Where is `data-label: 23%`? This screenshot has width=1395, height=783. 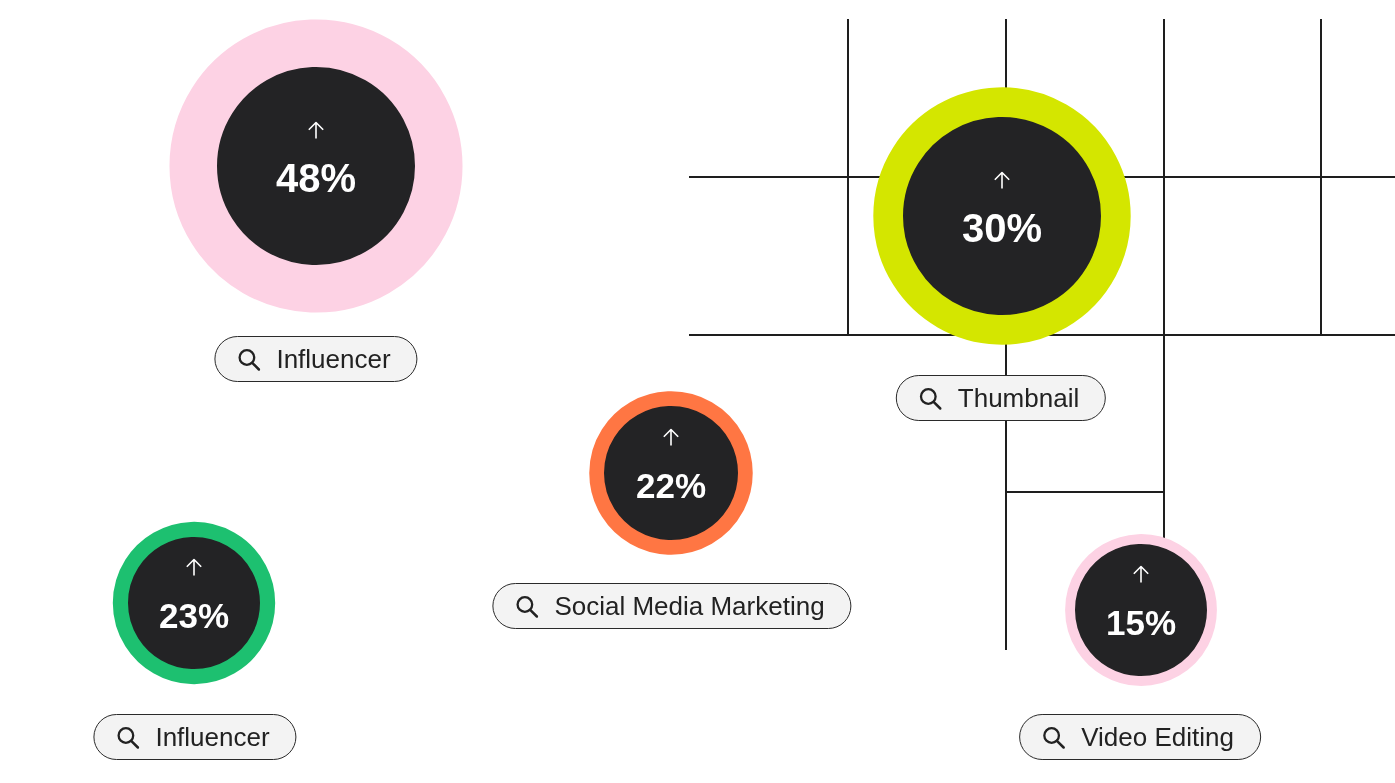
data-label: 23% is located at coordinates (194, 615).